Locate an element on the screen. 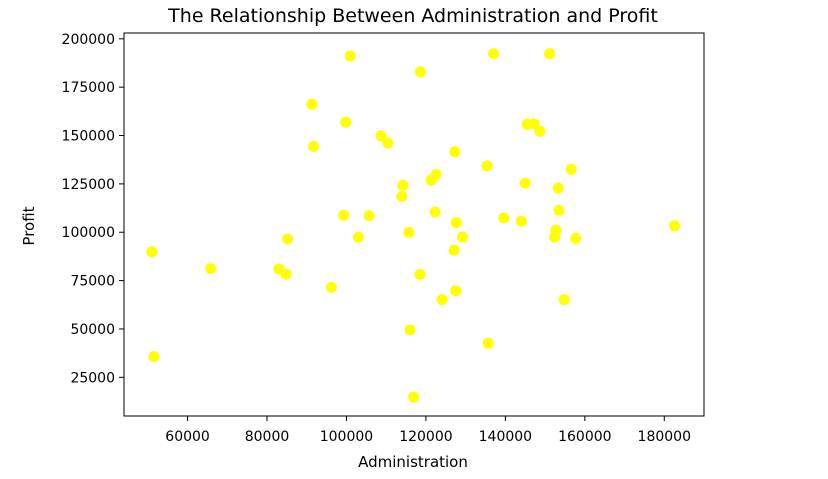 The width and height of the screenshot is (828, 479). y-tick-label: 125000 is located at coordinates (88, 185).